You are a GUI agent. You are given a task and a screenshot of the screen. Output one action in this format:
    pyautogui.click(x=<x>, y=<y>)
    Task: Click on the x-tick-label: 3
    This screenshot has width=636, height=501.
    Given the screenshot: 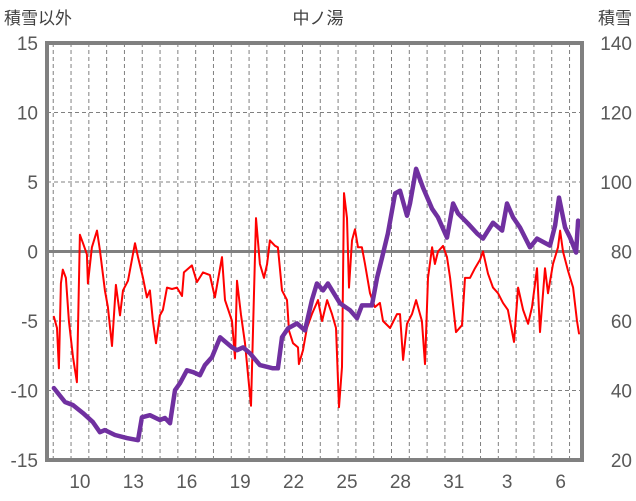 What is the action you would take?
    pyautogui.click(x=507, y=482)
    